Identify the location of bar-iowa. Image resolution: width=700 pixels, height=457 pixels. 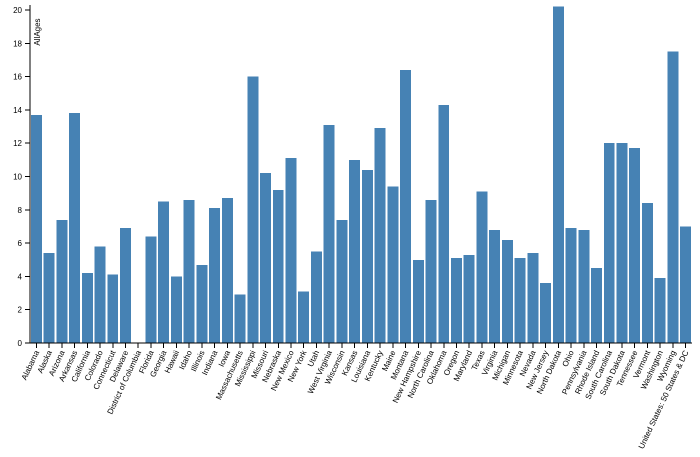
(227, 270).